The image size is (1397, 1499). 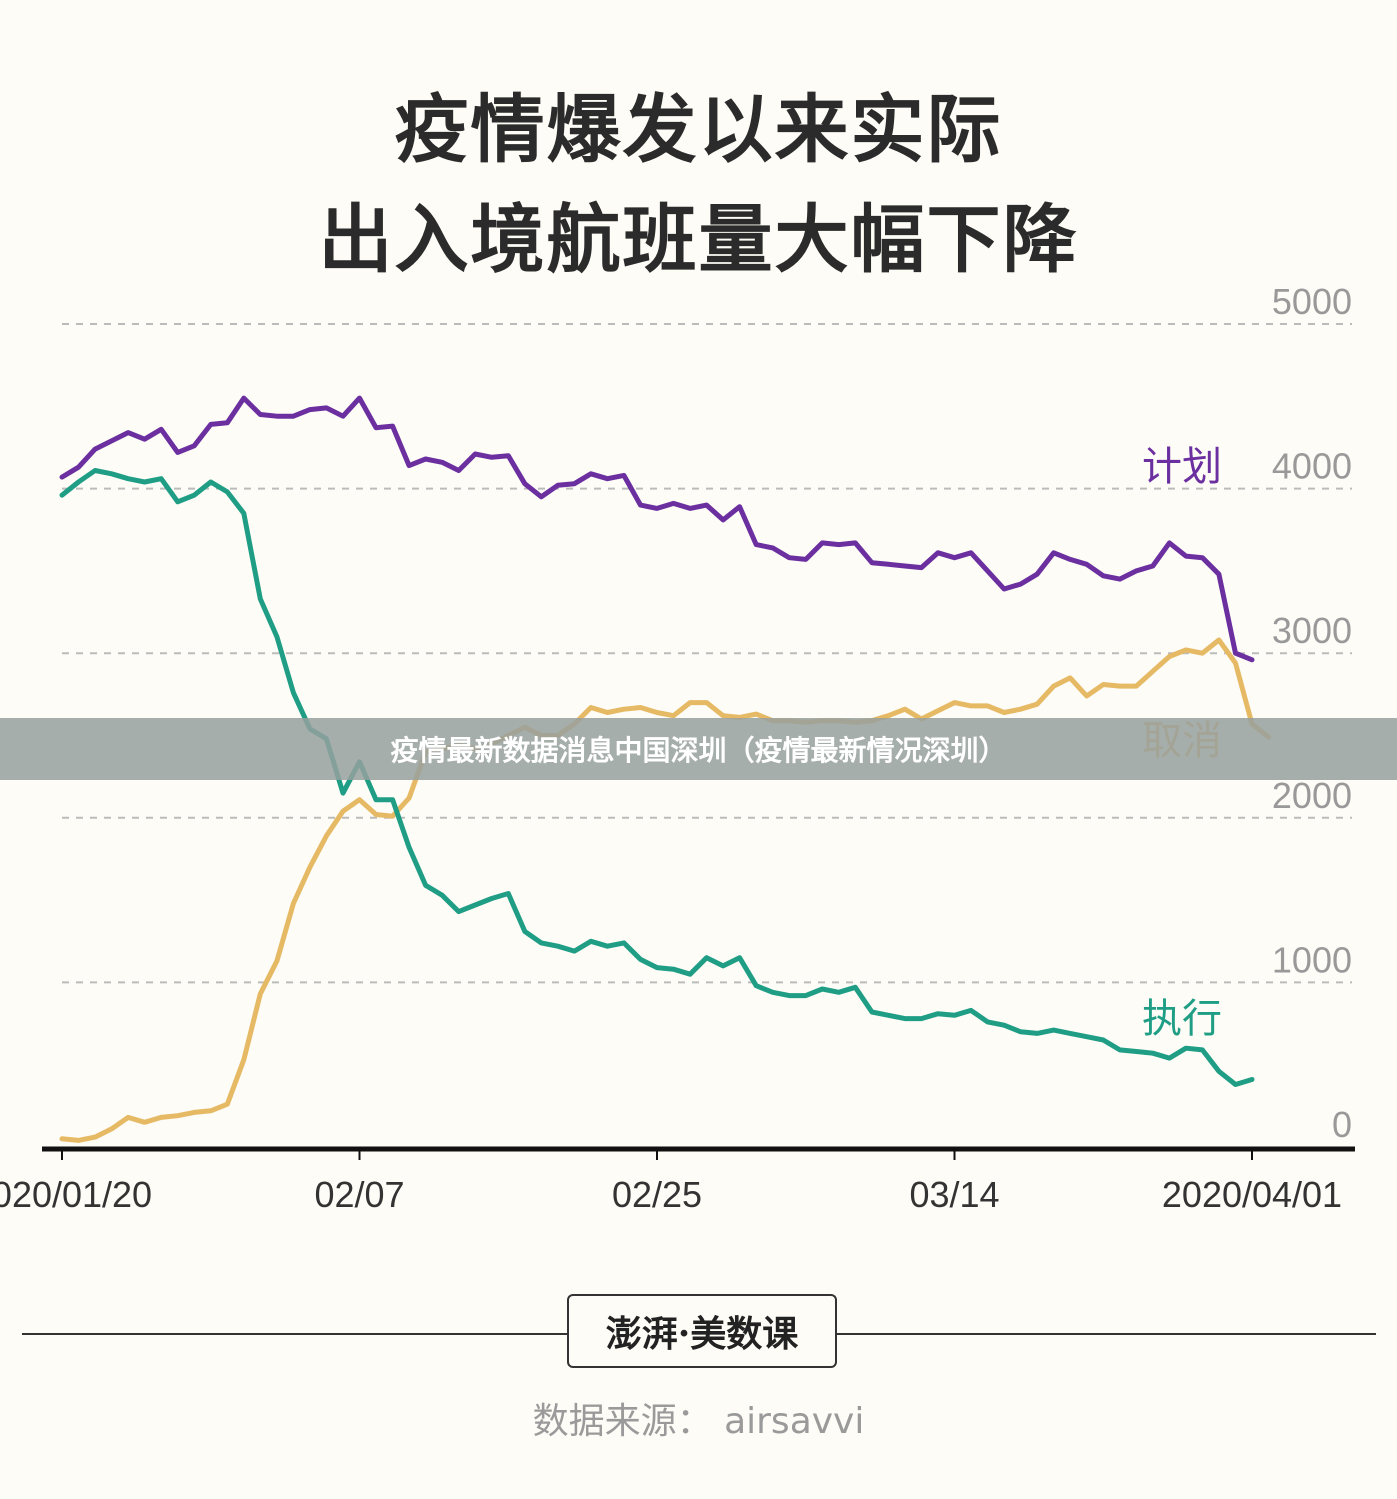 What do you see at coordinates (1252, 1194) in the screenshot?
I see `x-tick-label: 2020/04/01` at bounding box center [1252, 1194].